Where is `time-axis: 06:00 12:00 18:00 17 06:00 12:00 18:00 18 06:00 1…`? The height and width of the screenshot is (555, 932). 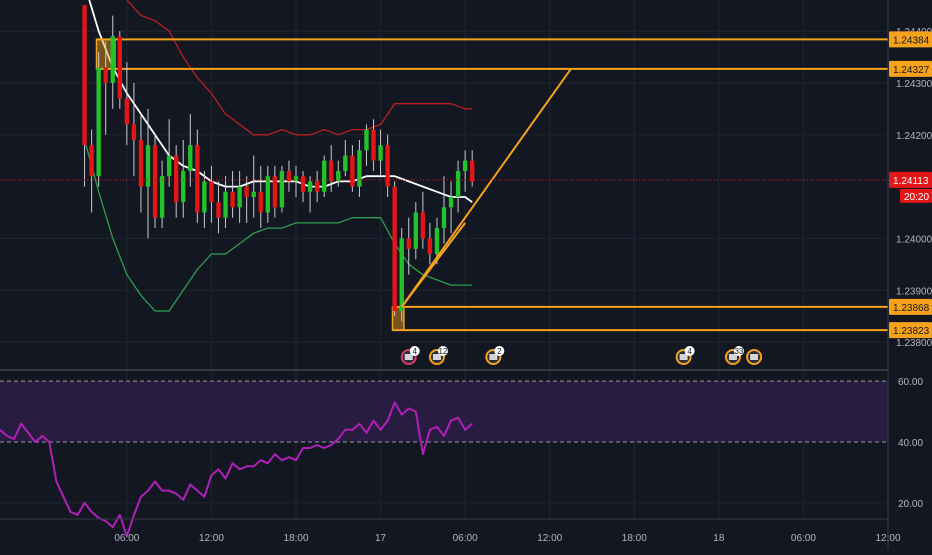 time-axis: 06:00 12:00 18:00 17 06:00 12:00 18:00 18 06:00 1… is located at coordinates (507, 538).